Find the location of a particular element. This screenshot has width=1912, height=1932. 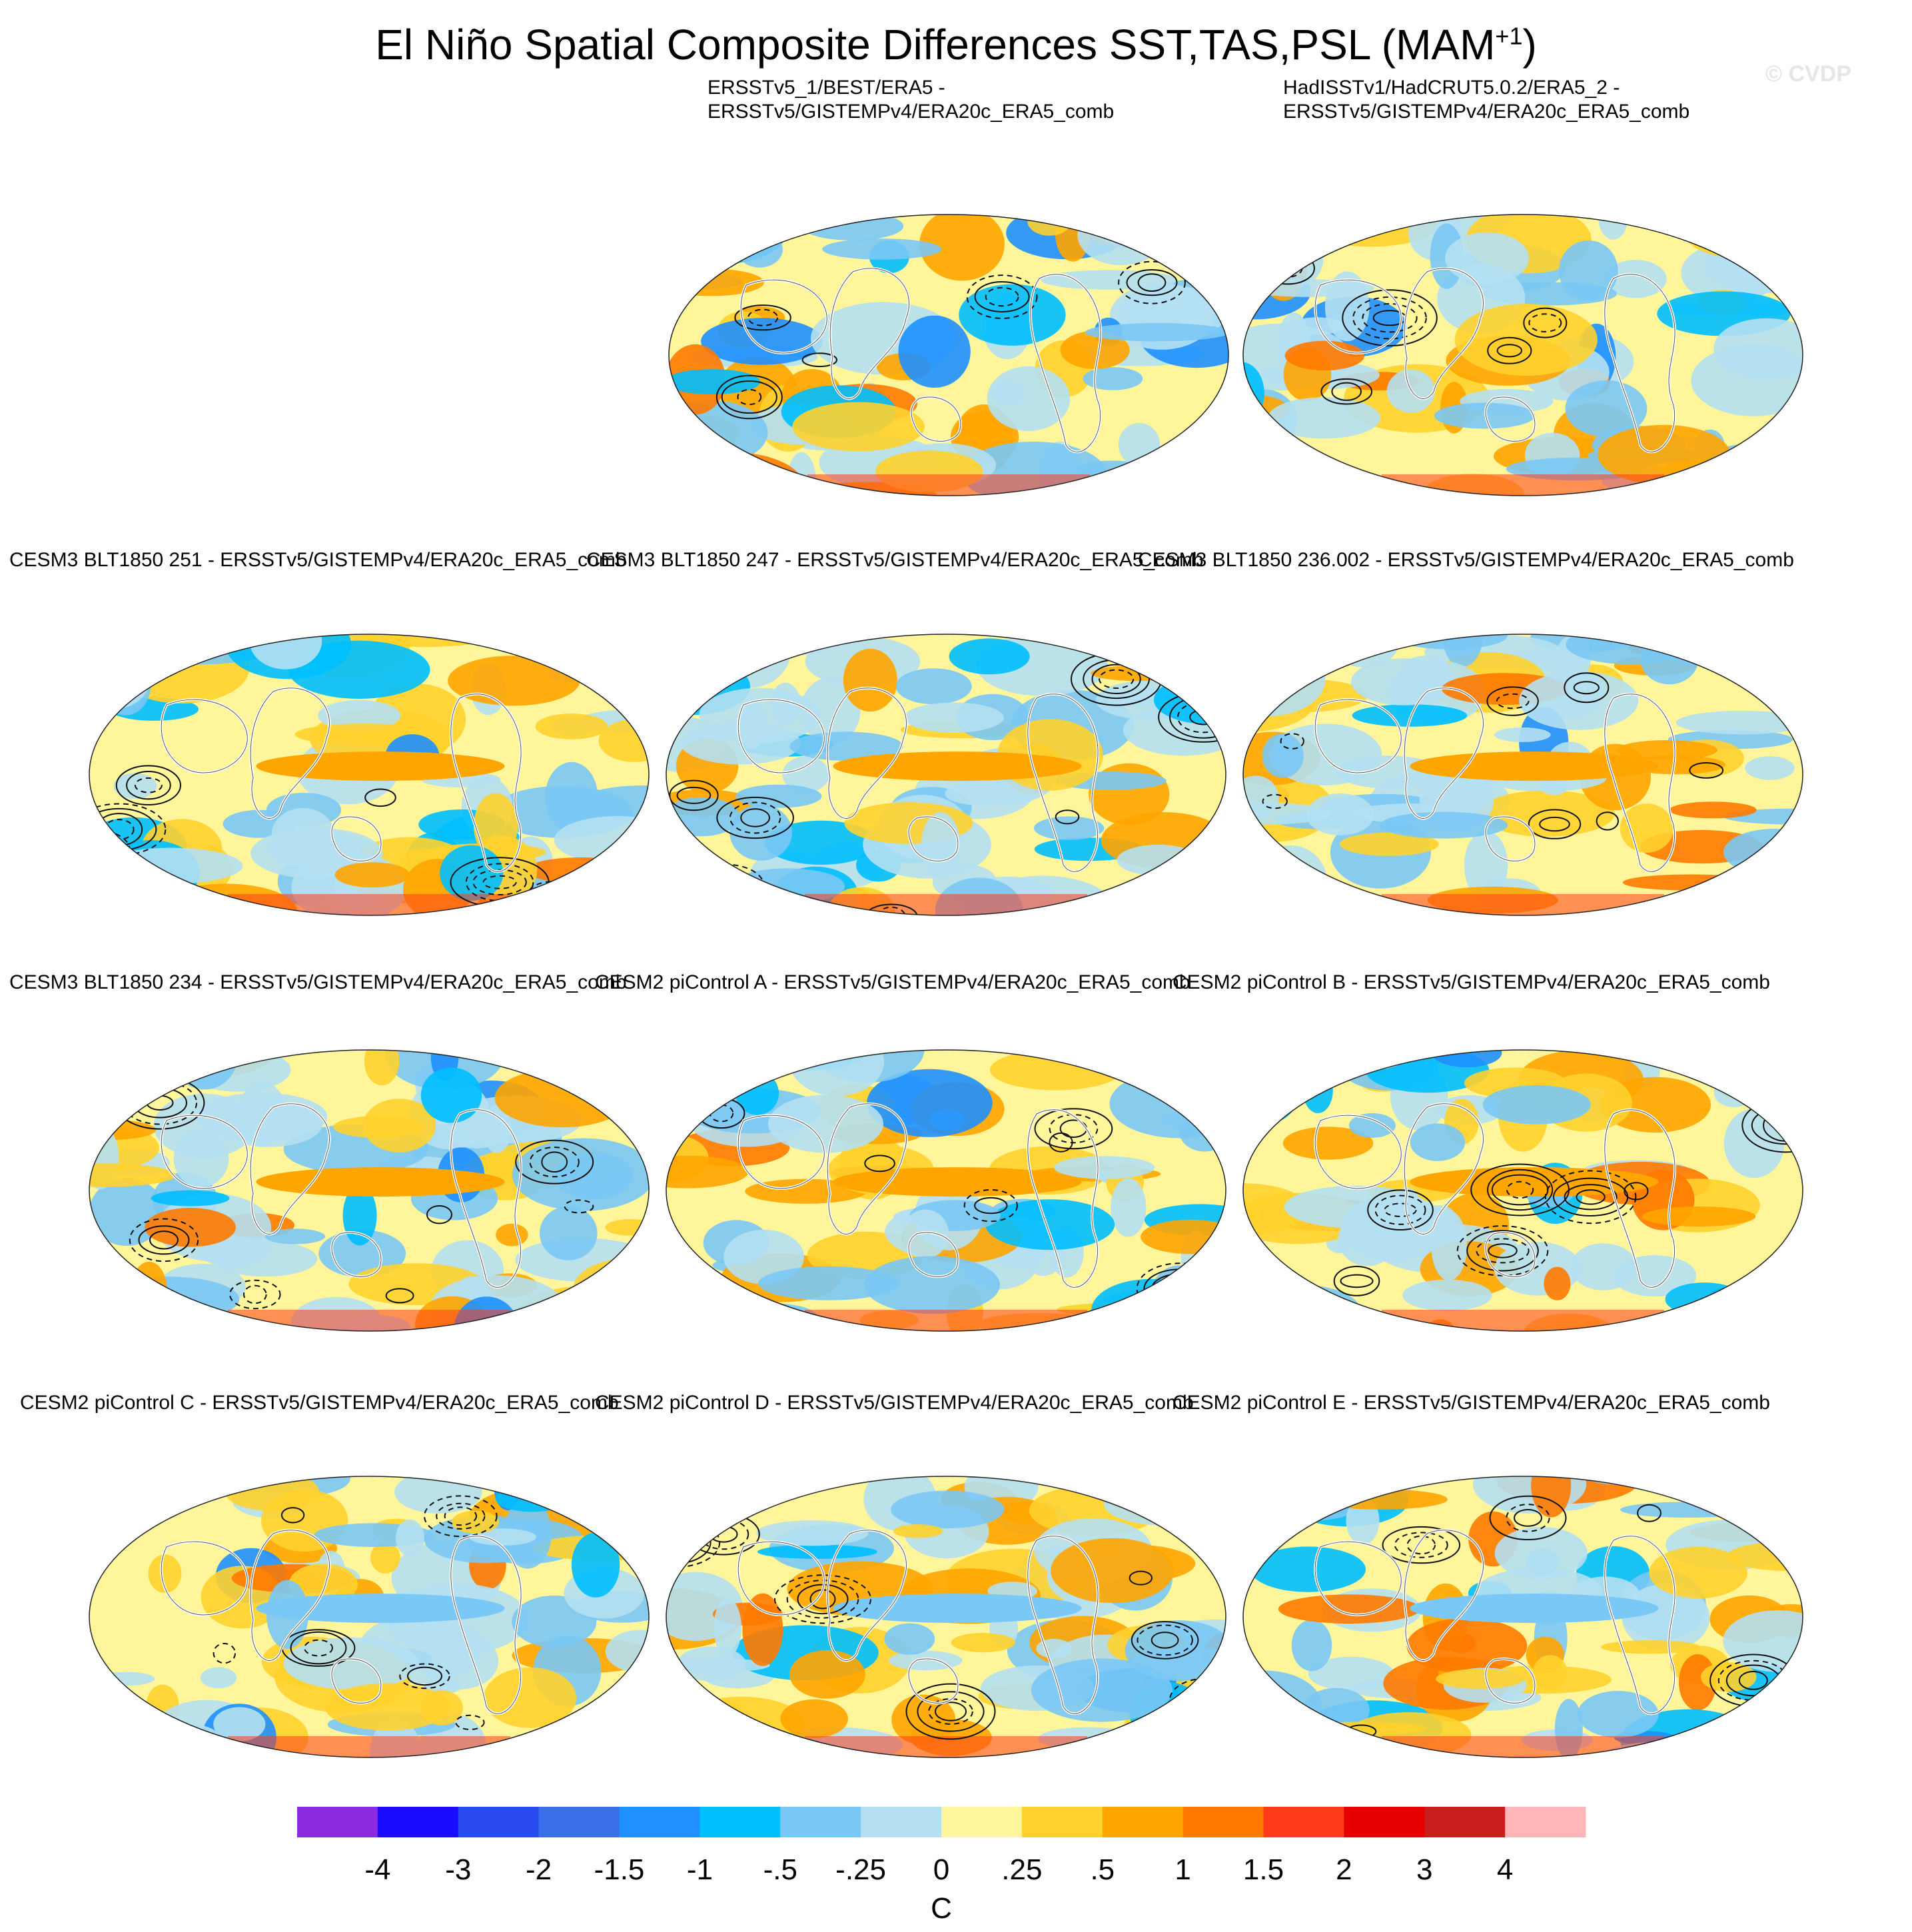

colorbar-tick-label: -4 is located at coordinates (377, 1869).